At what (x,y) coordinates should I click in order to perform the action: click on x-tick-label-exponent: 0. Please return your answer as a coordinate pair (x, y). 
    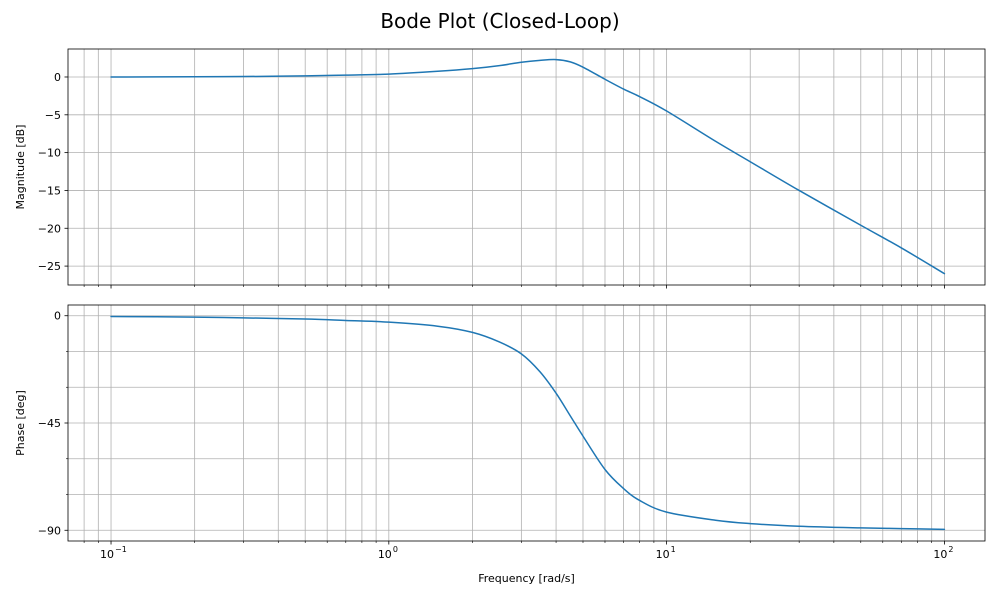
    Looking at the image, I should click on (395, 549).